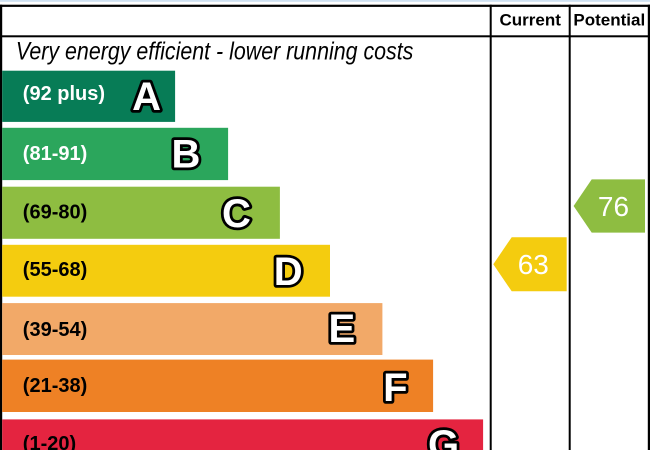 Image resolution: width=650 pixels, height=450 pixels. Describe the element at coordinates (609, 19) in the screenshot. I see `svg-text: Potential` at that location.